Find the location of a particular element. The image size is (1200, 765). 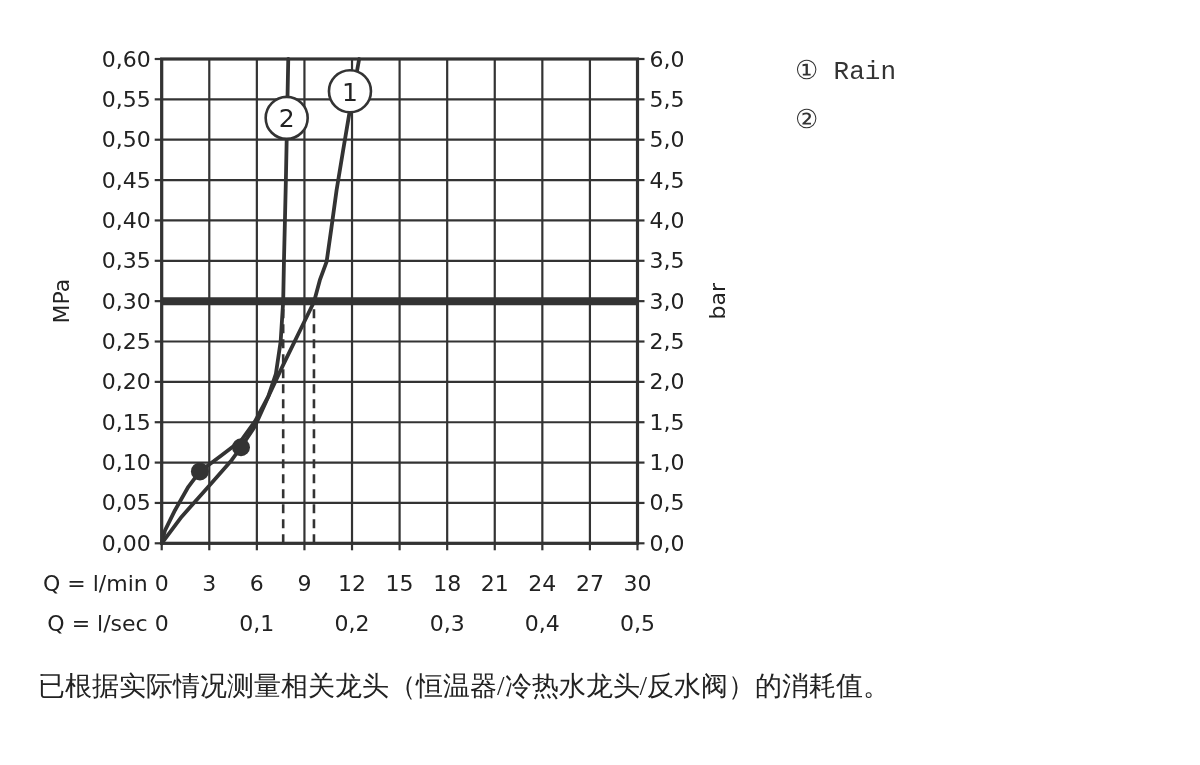

x-tick-label: 6 is located at coordinates (256, 583).